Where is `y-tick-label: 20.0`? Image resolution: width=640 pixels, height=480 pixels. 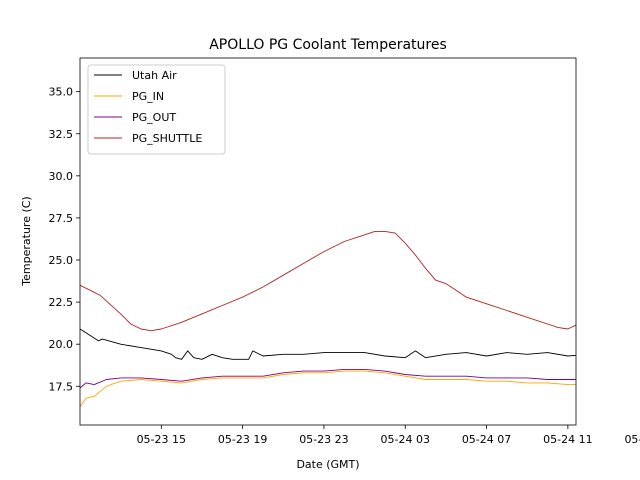
y-tick-label: 20.0 is located at coordinates (61, 344).